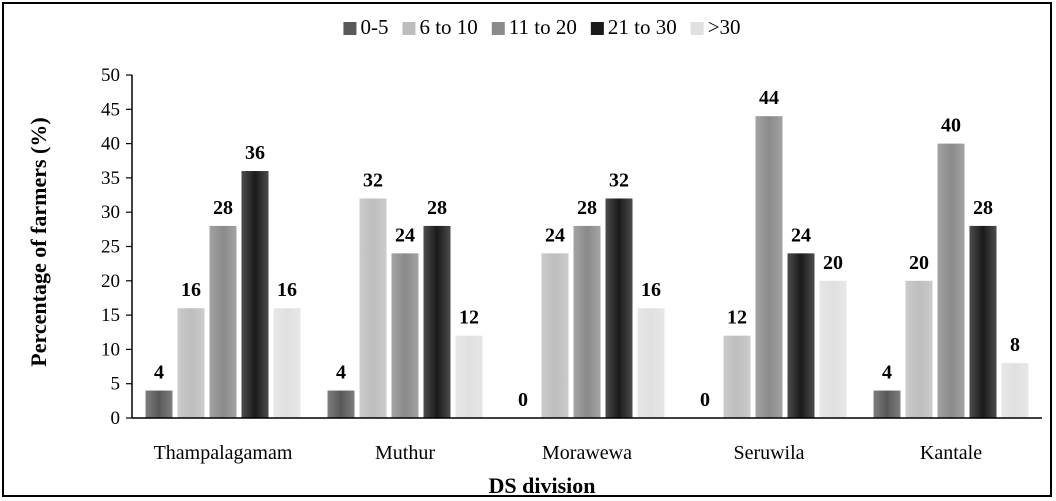  I want to click on x-tick-label: Thampalagamam, so click(223, 453).